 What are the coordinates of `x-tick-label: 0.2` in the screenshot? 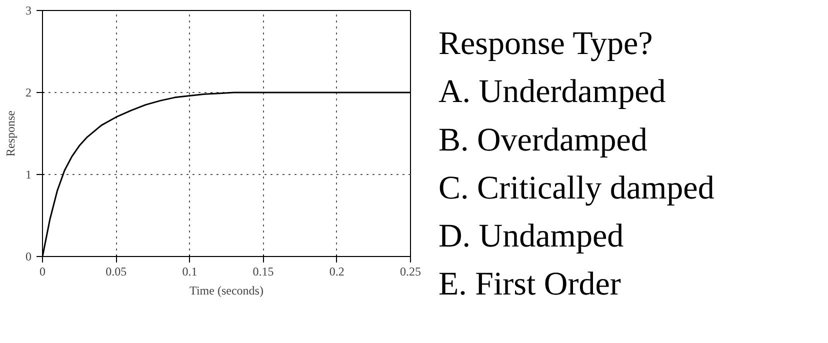 It's located at (336, 271).